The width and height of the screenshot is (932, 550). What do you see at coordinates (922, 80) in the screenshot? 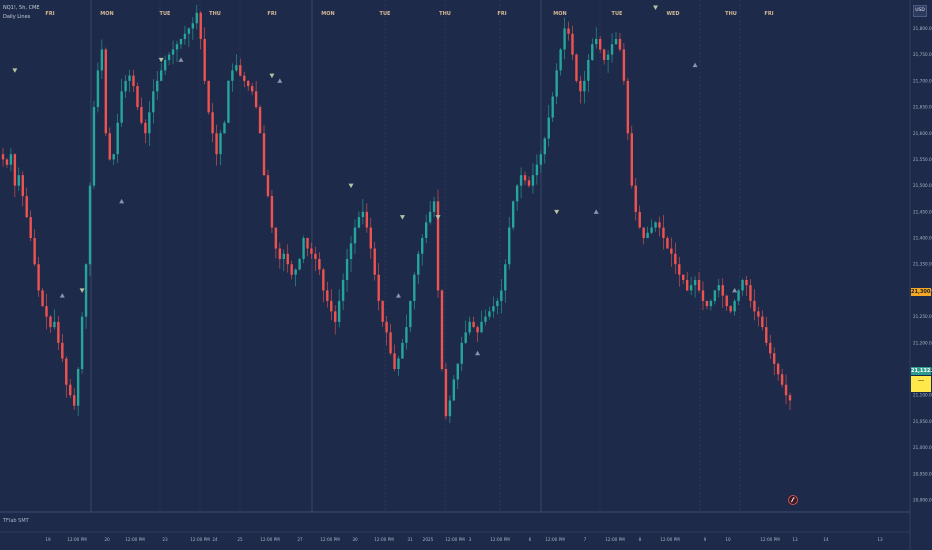
I see `price-tick-label: 21,700.00` at bounding box center [922, 80].